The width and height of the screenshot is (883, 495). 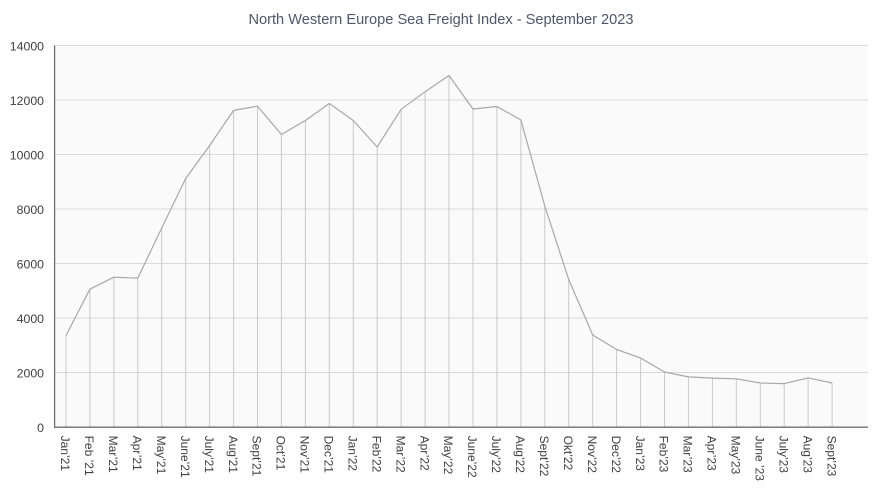 What do you see at coordinates (305, 455) in the screenshot?
I see `svg-text: Nov’21` at bounding box center [305, 455].